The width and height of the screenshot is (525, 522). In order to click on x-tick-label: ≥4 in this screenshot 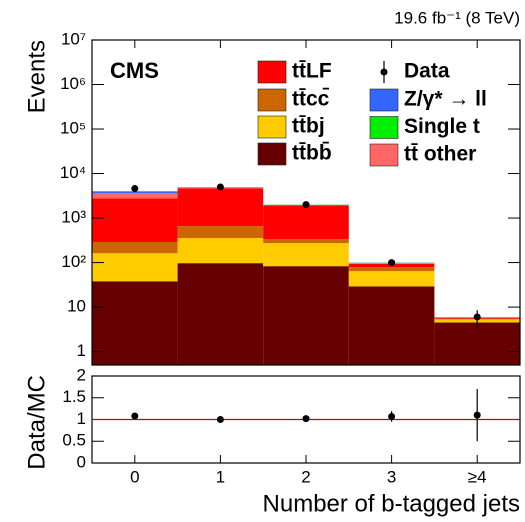, I will do `click(477, 476)`.